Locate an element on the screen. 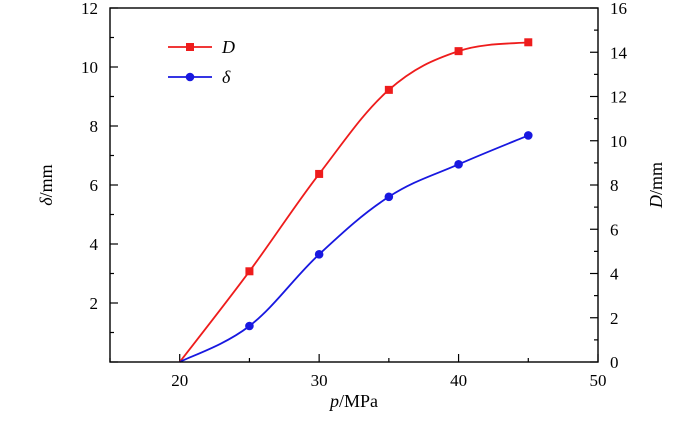 This screenshot has height=423, width=700. y-right-axis-unit: /mm is located at coordinates (656, 178).